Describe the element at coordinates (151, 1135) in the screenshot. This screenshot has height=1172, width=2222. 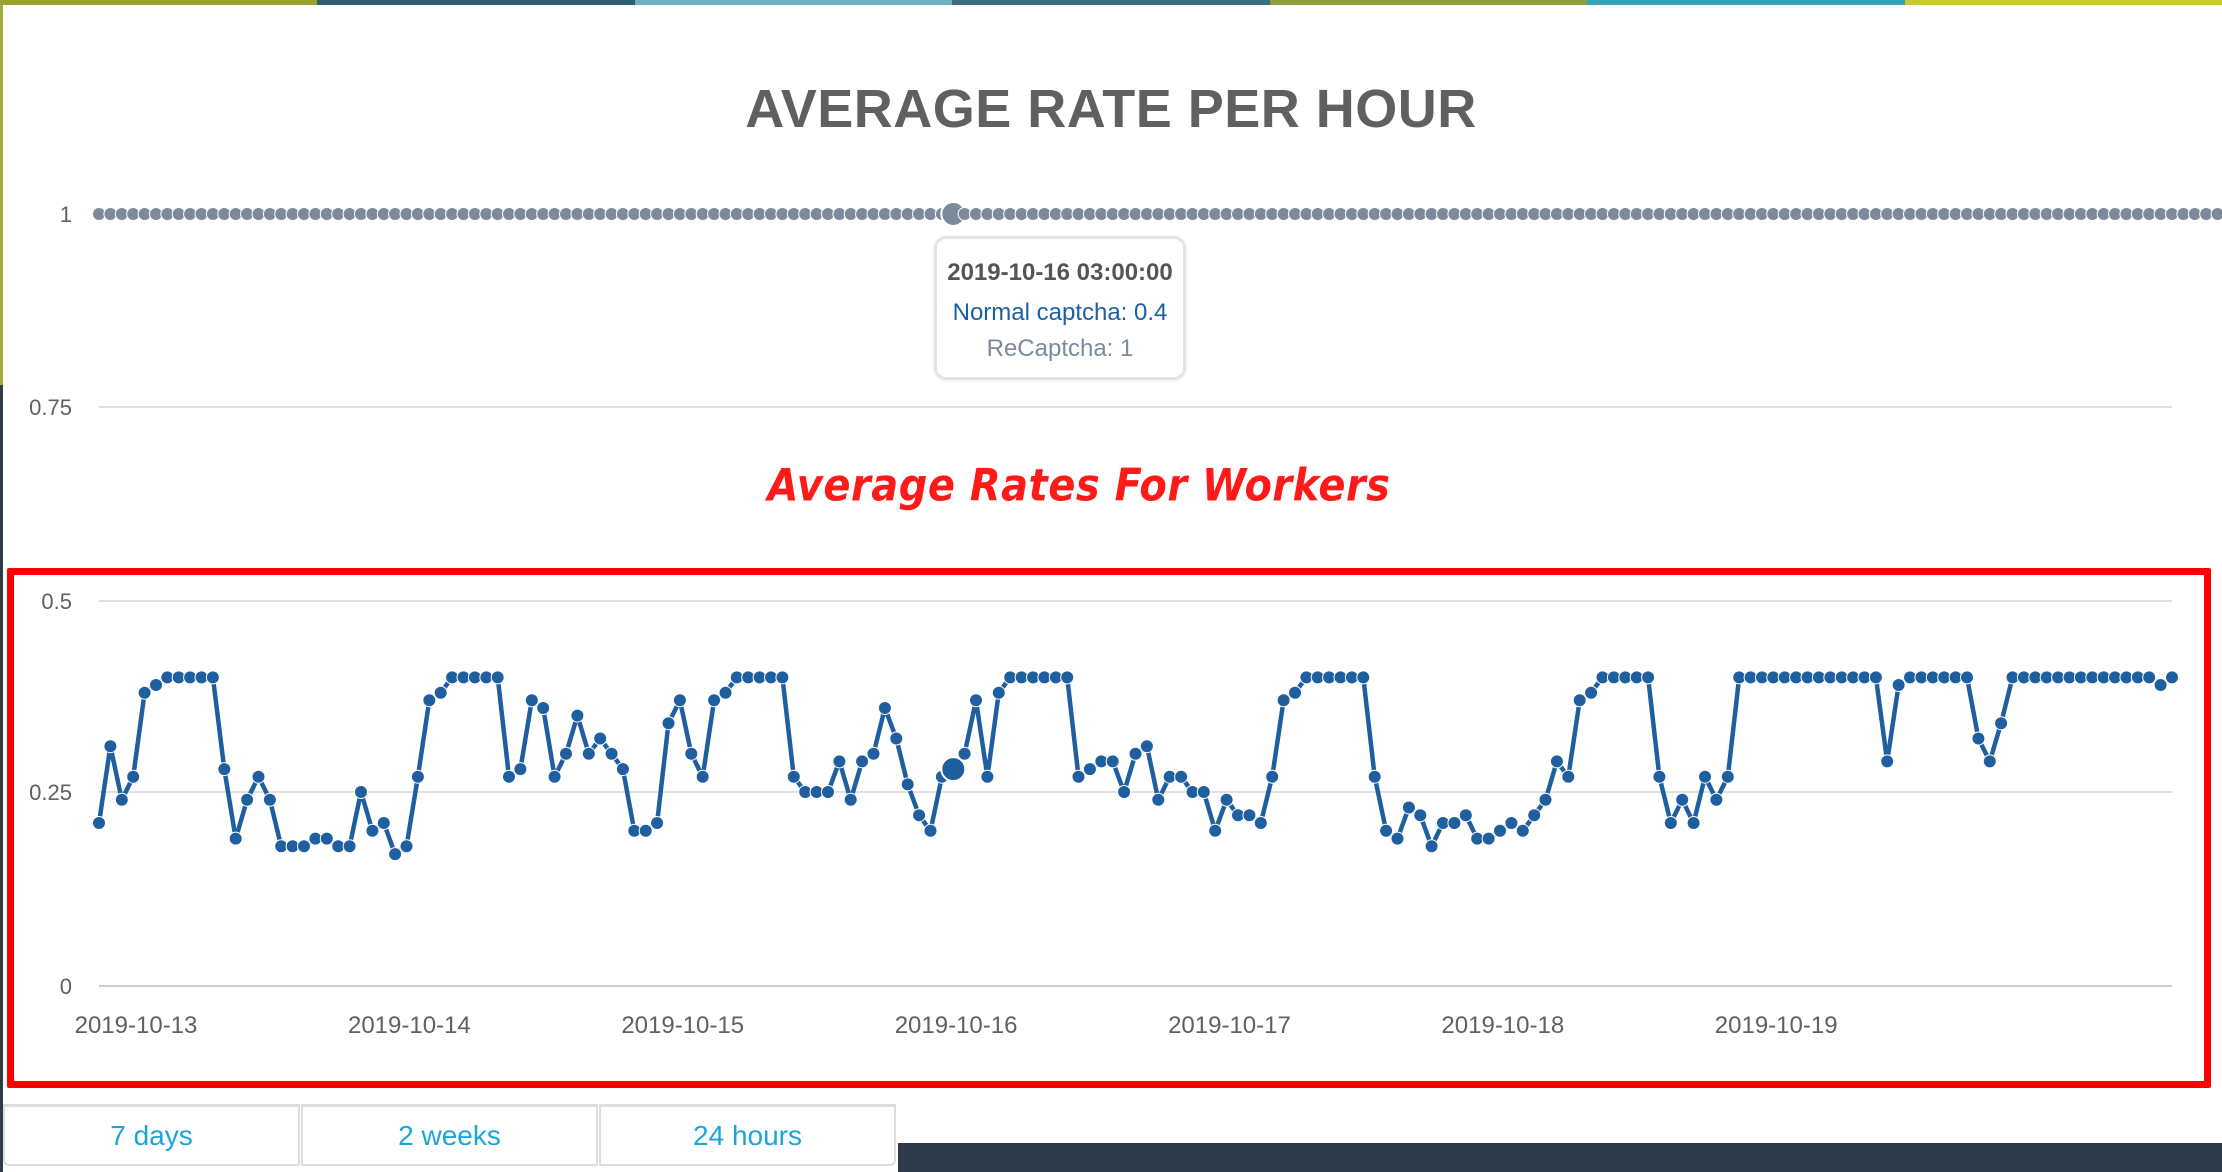
I see `range-7-days-button: 7 days` at that location.